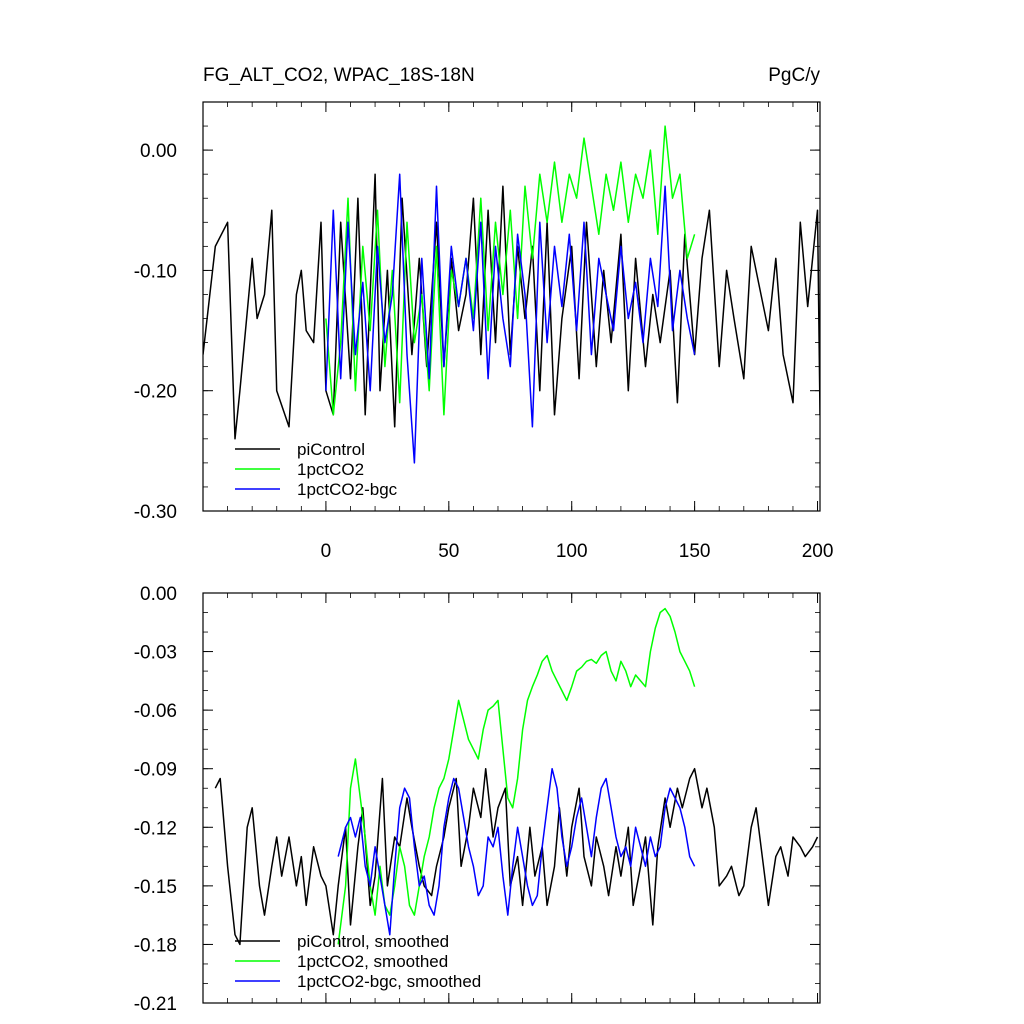  What do you see at coordinates (155, 271) in the screenshot?
I see `top-y-tick-label: -0.10` at bounding box center [155, 271].